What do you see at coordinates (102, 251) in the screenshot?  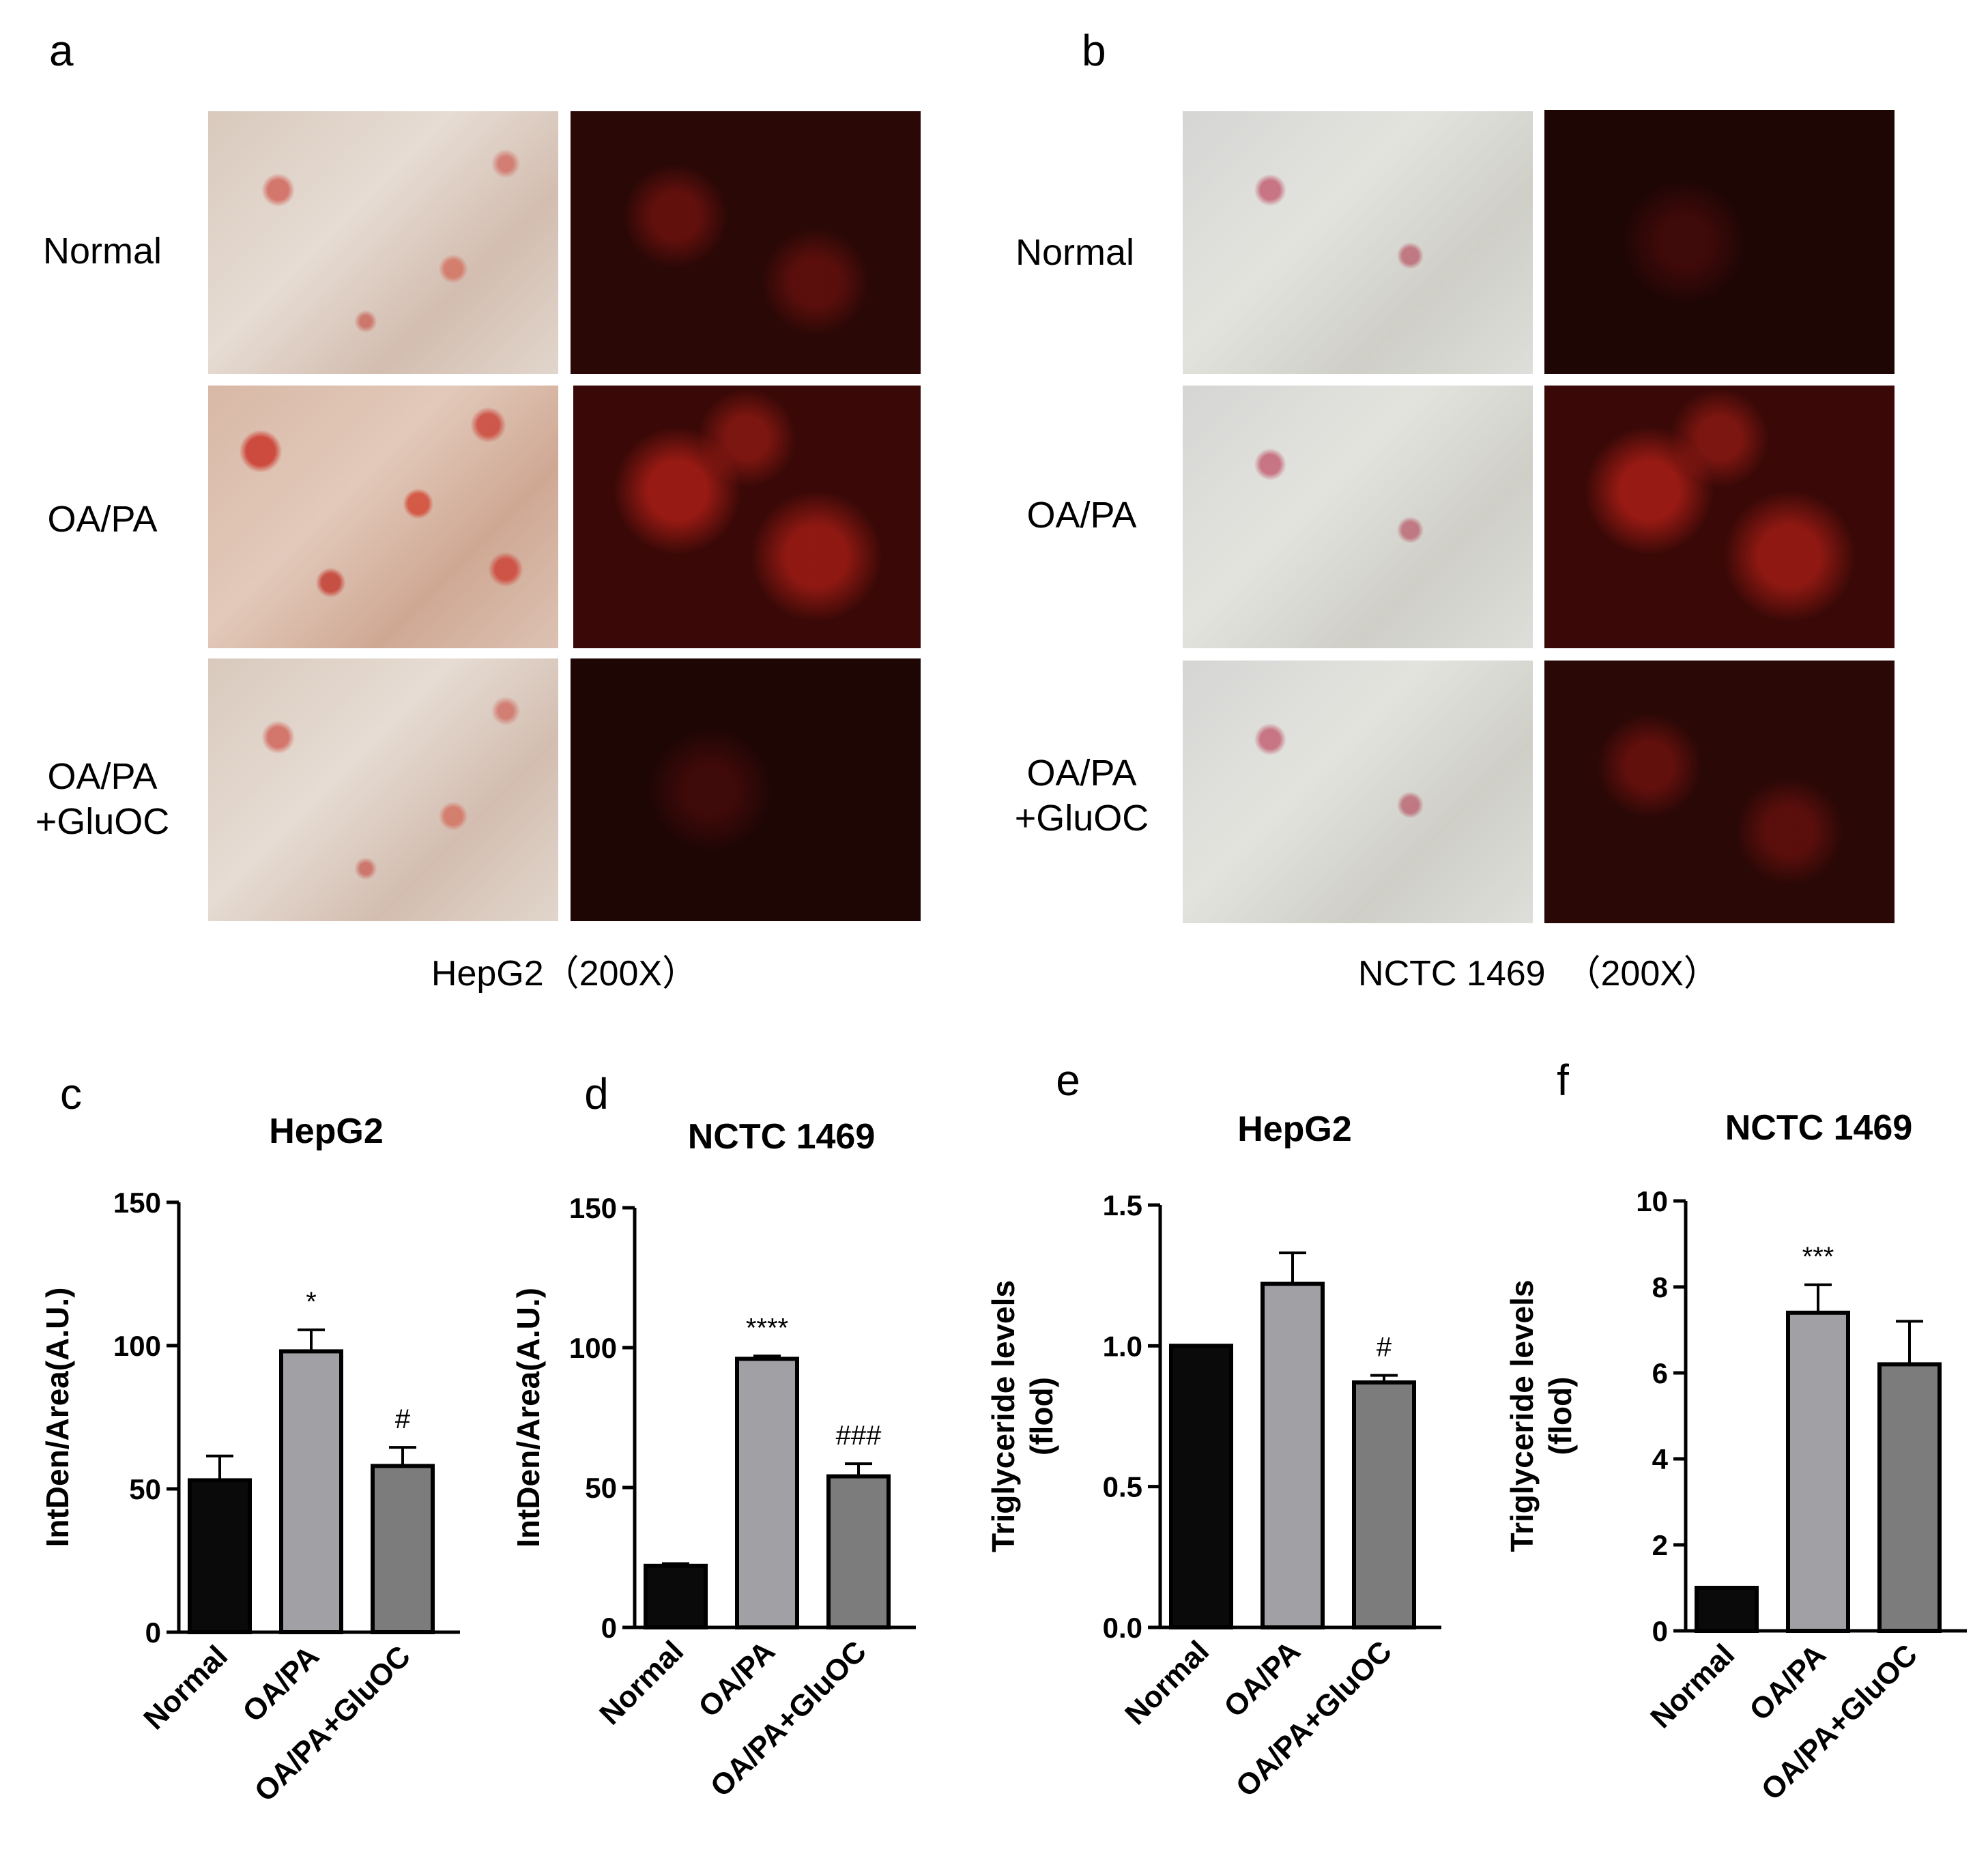 I see `panel-a-row-label-normal: Normal` at bounding box center [102, 251].